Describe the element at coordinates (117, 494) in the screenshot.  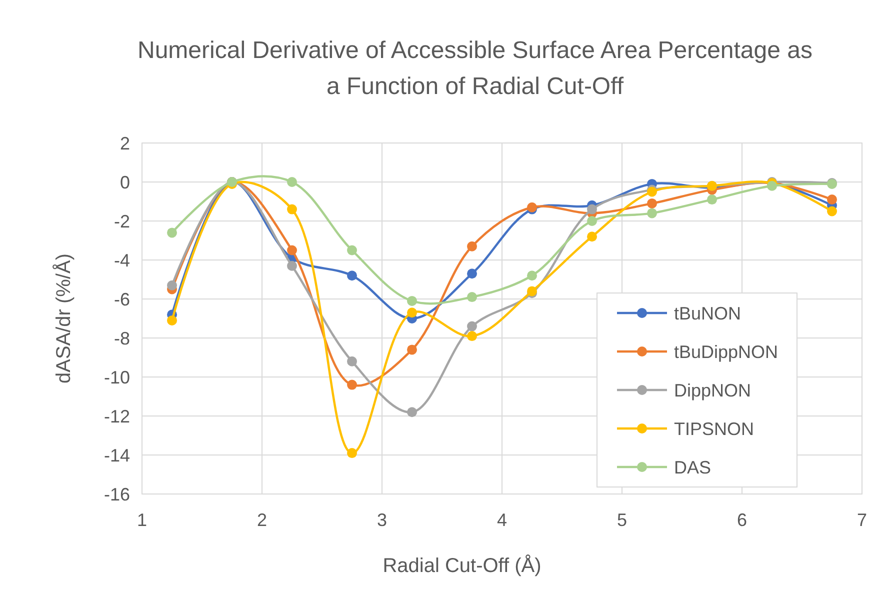
I see `y-tick-label: -16` at that location.